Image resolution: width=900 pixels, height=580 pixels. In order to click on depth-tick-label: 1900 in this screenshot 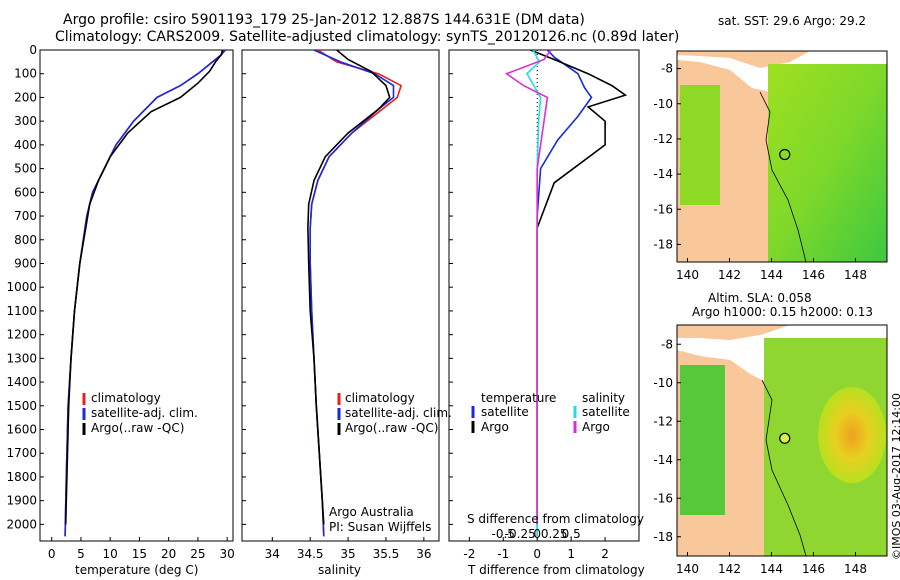, I will do `click(21, 501)`.